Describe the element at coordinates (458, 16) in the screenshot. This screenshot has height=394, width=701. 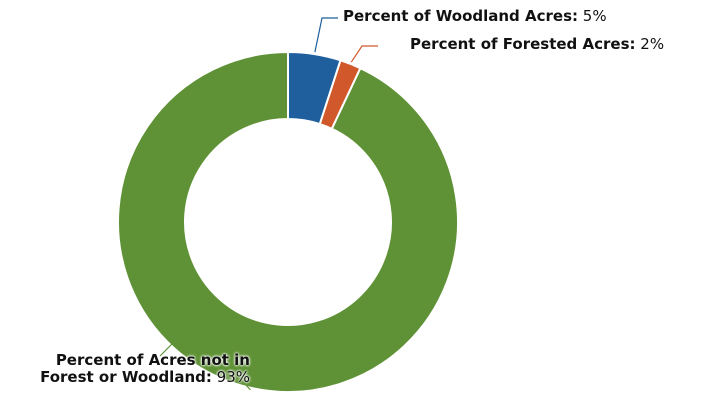
I see `label-woodland-name: Percent of Woodland Acres` at that location.